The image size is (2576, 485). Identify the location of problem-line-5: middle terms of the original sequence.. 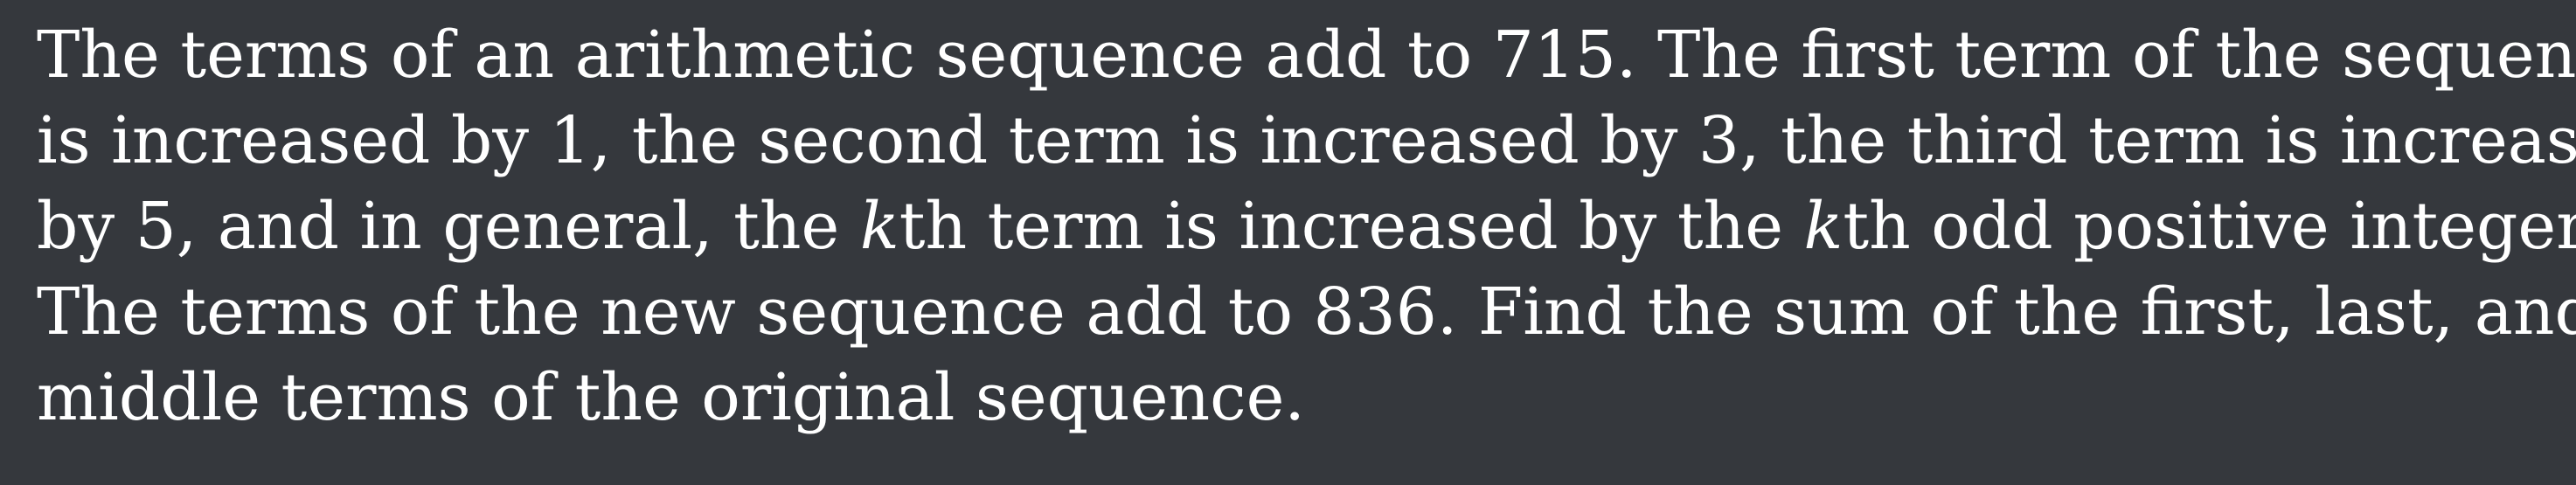
(671, 397).